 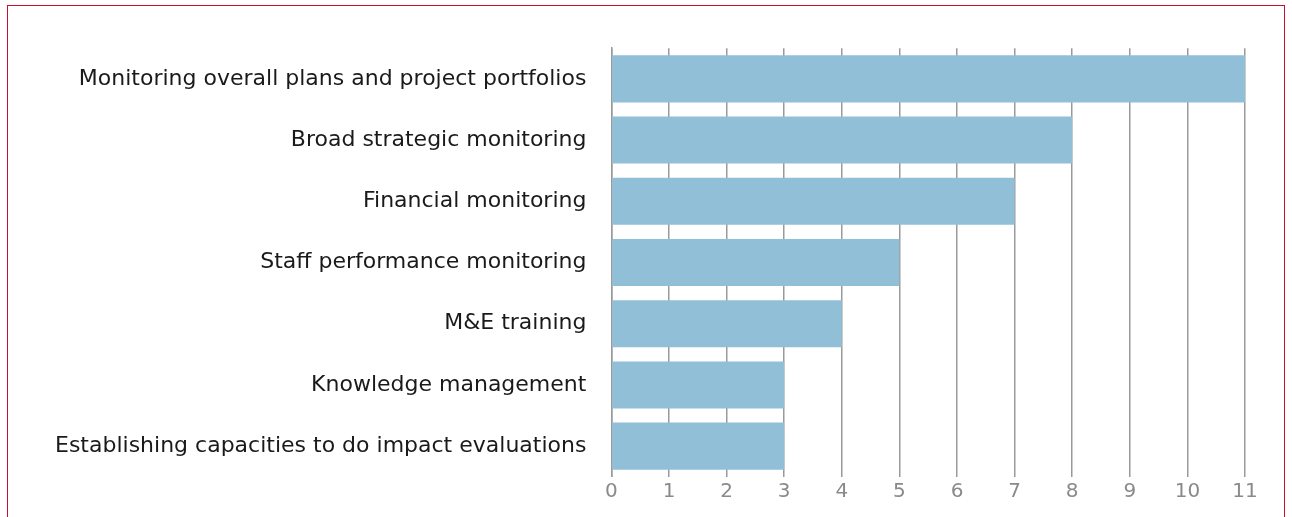 What do you see at coordinates (449, 383) in the screenshot?
I see `y-tick-label: Knowledge management` at bounding box center [449, 383].